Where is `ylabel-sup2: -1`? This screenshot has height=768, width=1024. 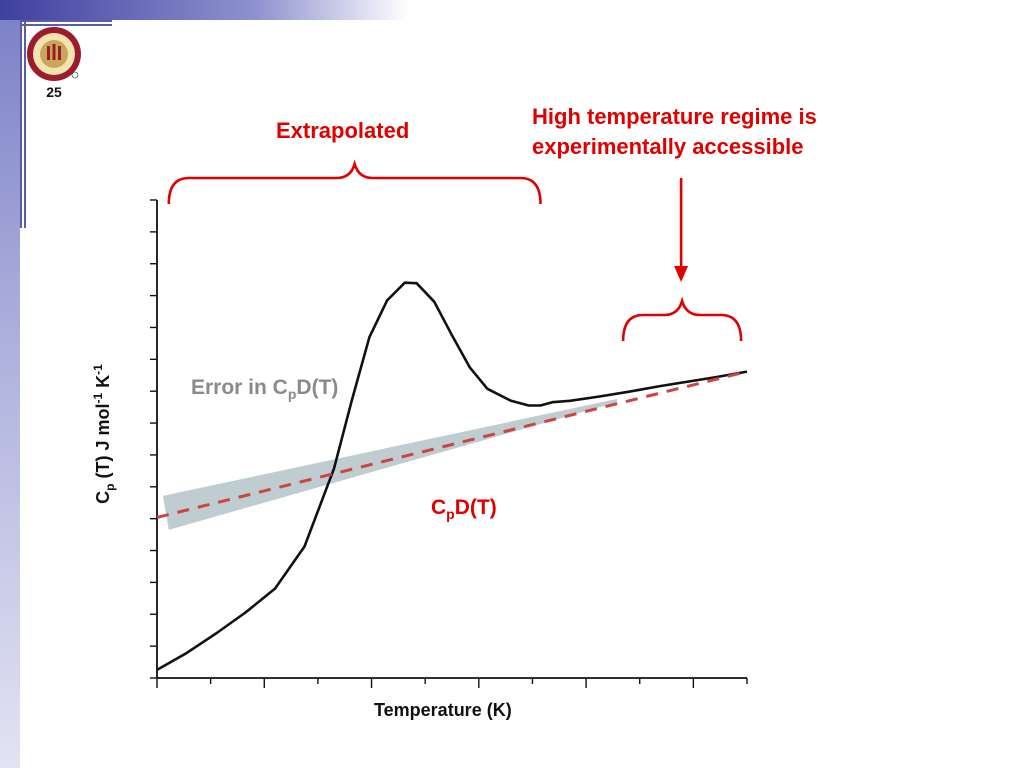 ylabel-sup2: -1 is located at coordinates (98, 369).